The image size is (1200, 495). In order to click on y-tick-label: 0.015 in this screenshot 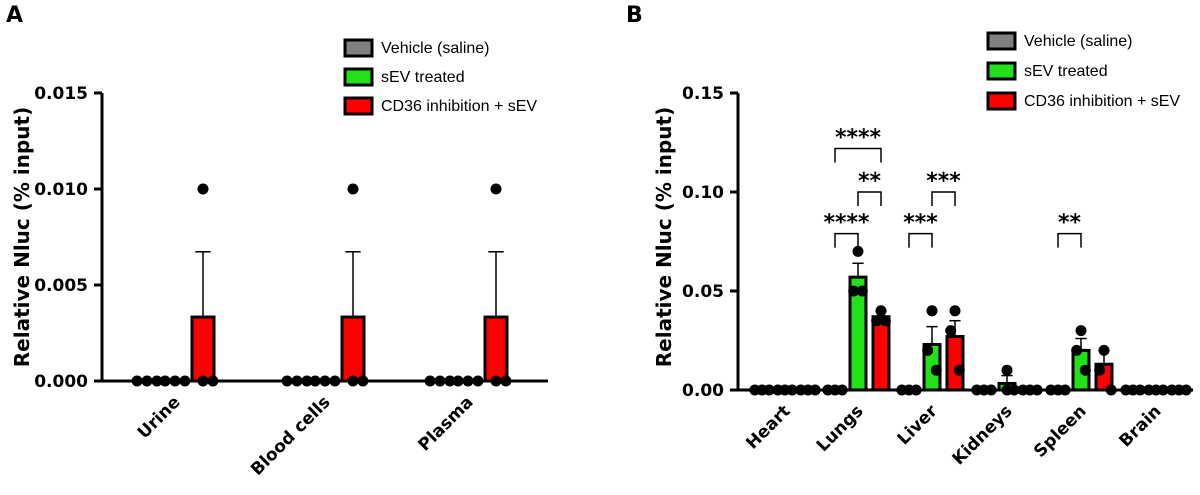, I will do `click(61, 94)`.